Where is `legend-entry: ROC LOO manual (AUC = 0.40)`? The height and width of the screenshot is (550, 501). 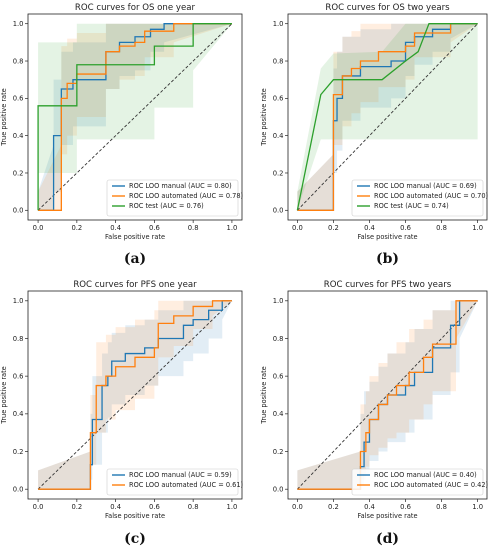 legend-entry: ROC LOO manual (AUC = 0.40) is located at coordinates (425, 475).